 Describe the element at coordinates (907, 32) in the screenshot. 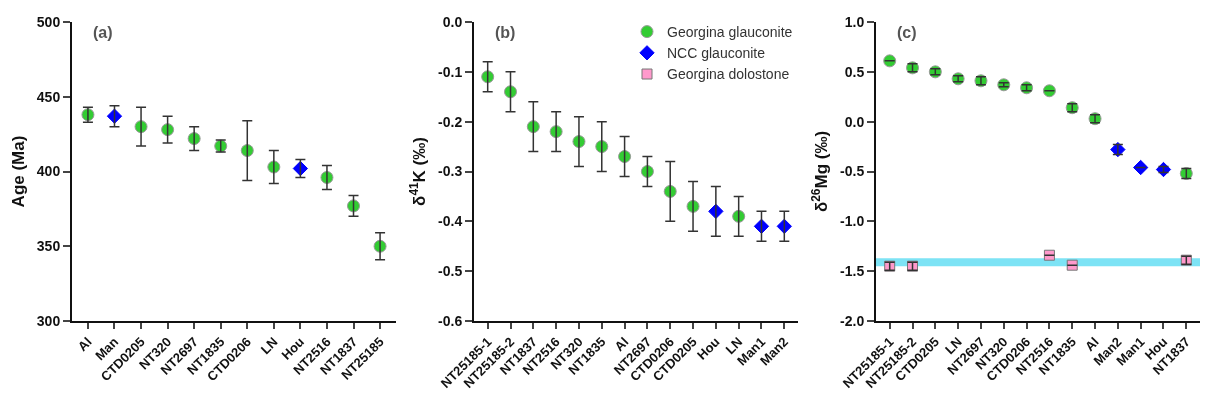

I see `annotation: (c)` at that location.